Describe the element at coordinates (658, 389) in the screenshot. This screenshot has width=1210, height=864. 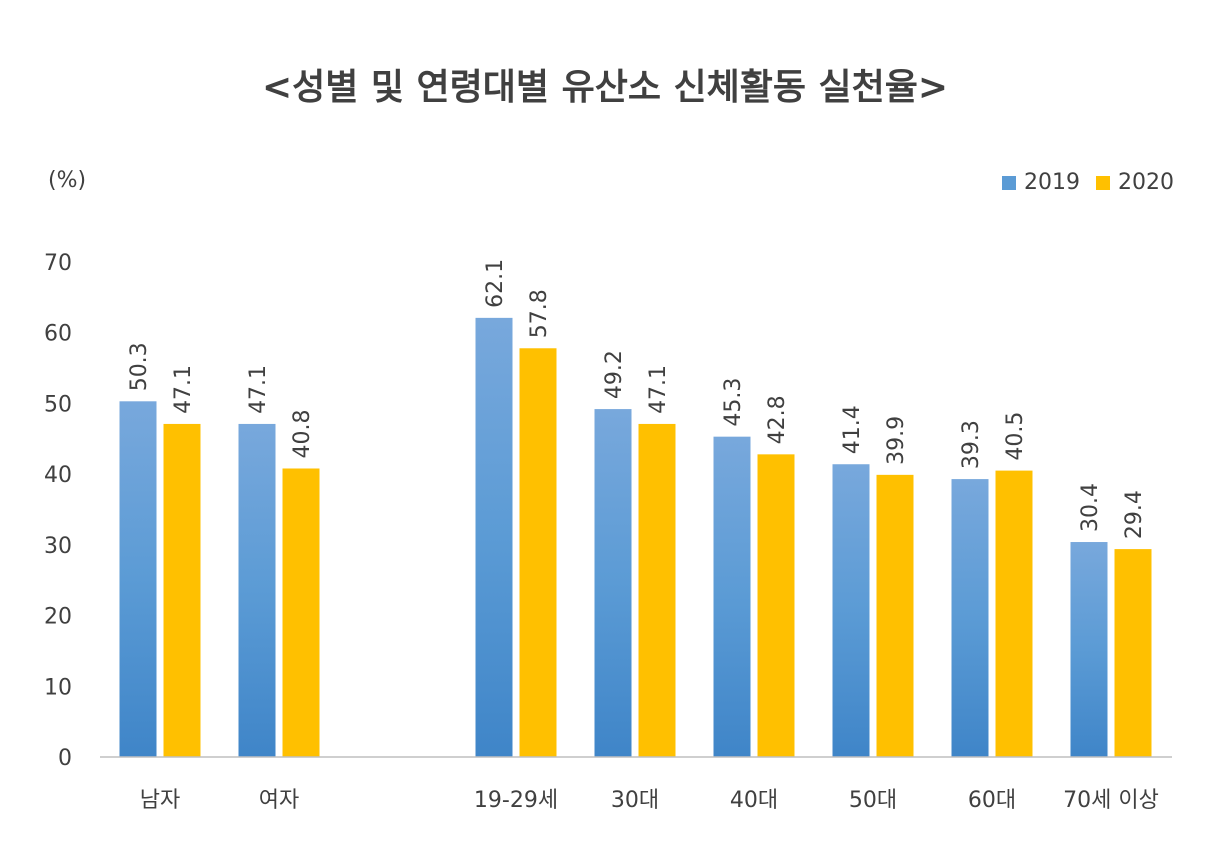
I see `value-label-2020-3: 47.1` at that location.